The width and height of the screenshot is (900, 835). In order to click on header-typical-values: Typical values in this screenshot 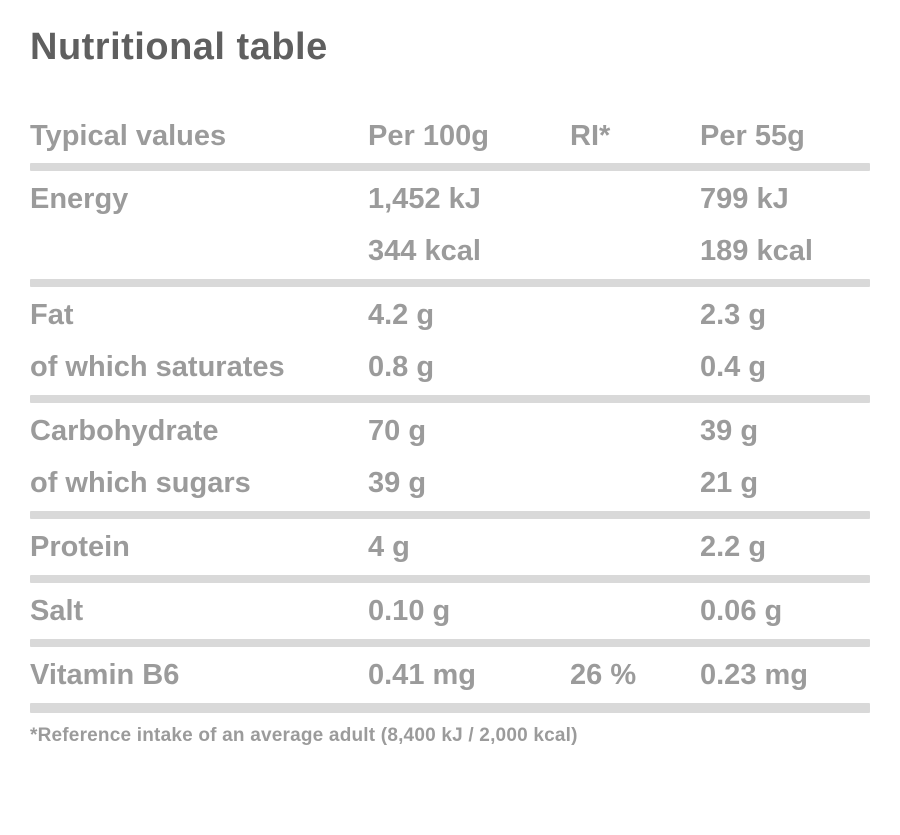, I will do `click(128, 135)`.